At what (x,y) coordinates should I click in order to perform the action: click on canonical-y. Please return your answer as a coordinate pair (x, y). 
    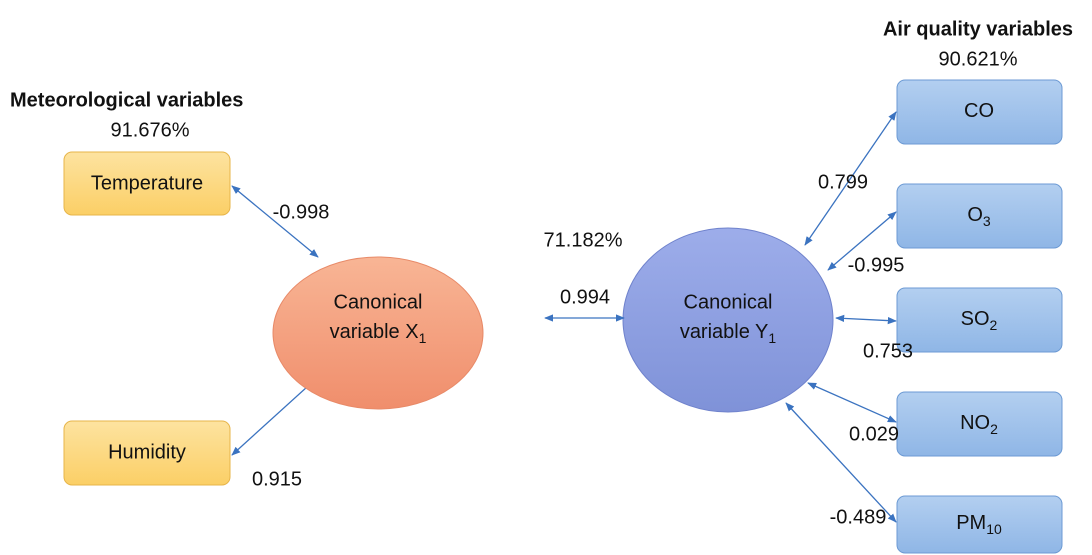
    Looking at the image, I should click on (728, 320).